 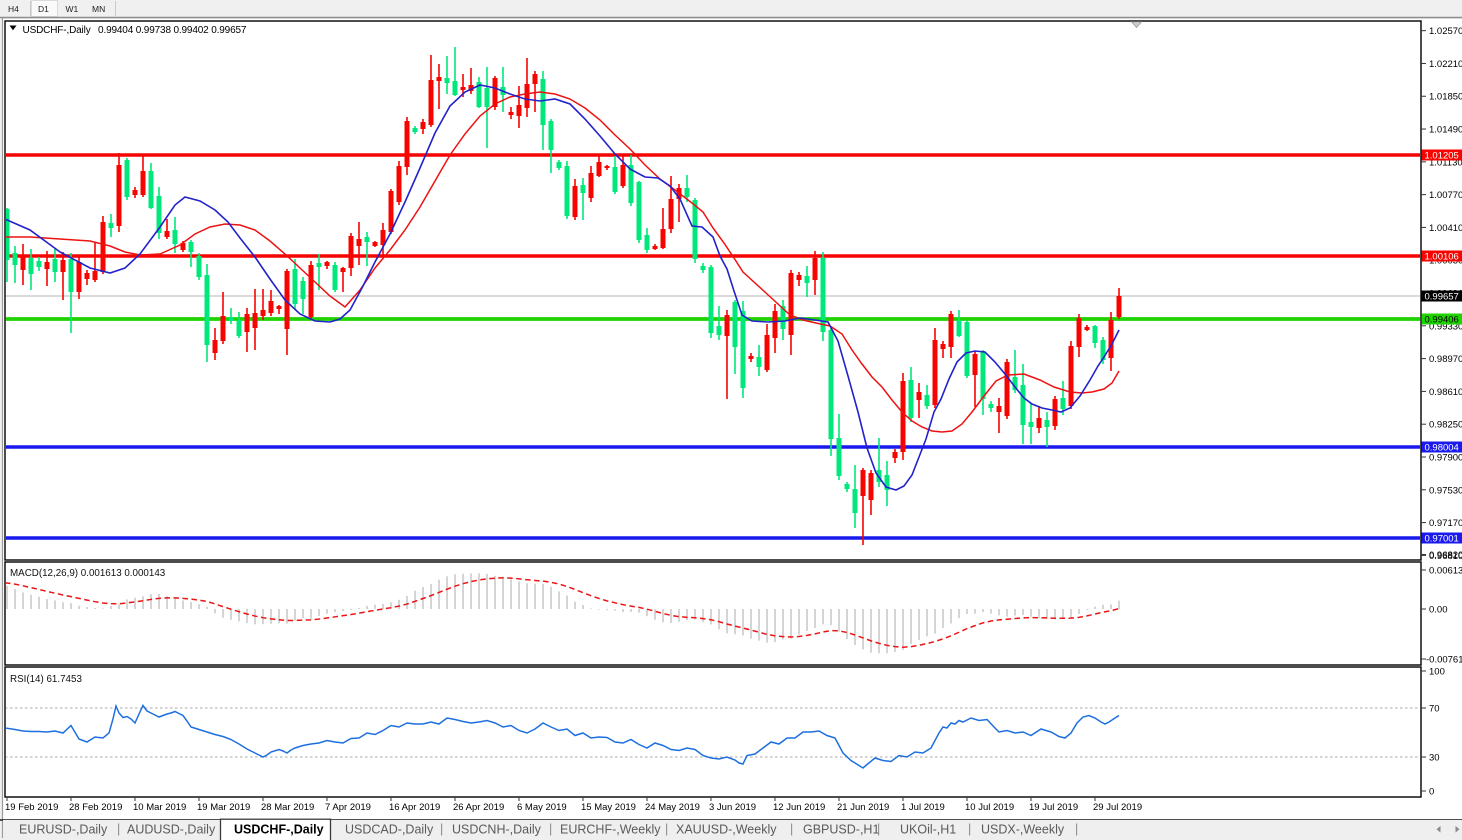 I want to click on svg-text: 1 Jul 2019, so click(x=923, y=807).